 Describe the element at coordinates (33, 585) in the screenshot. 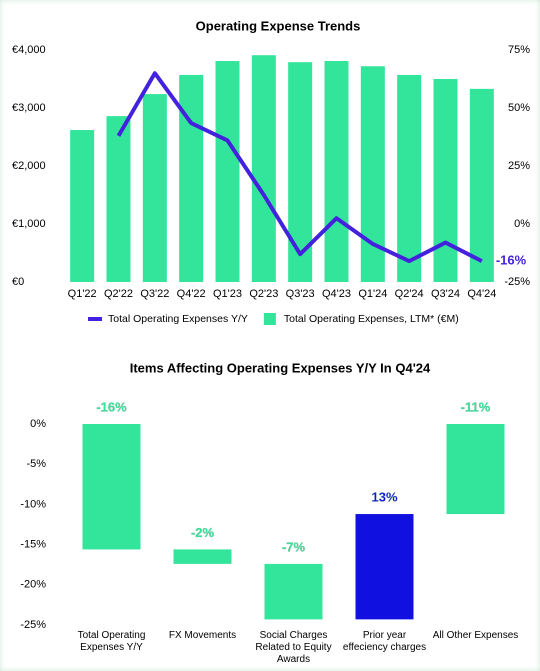

I see `y-tick-label: -20%` at that location.